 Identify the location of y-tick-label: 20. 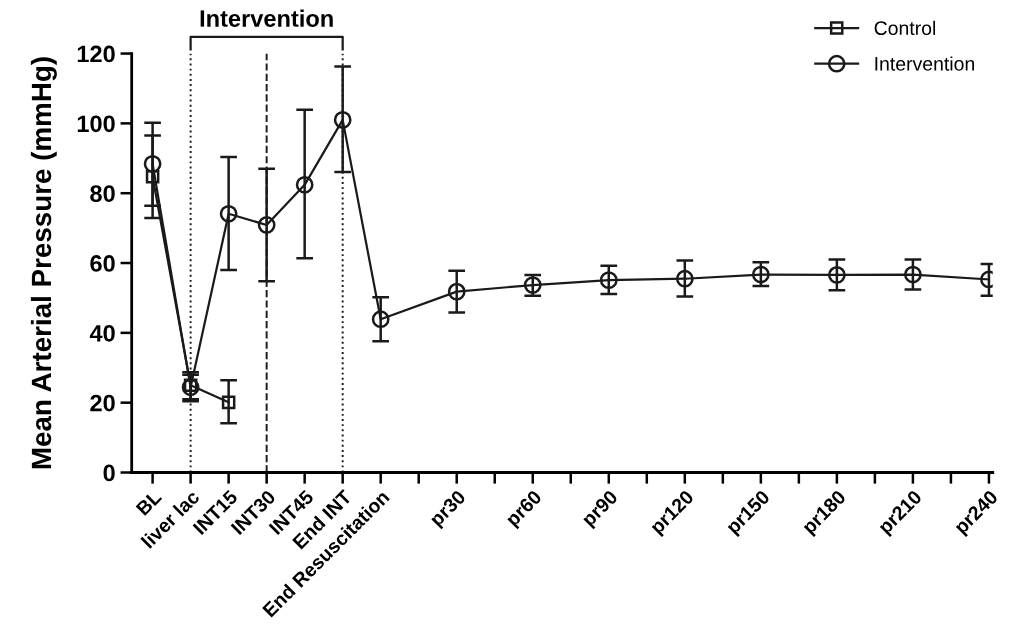
(102, 403).